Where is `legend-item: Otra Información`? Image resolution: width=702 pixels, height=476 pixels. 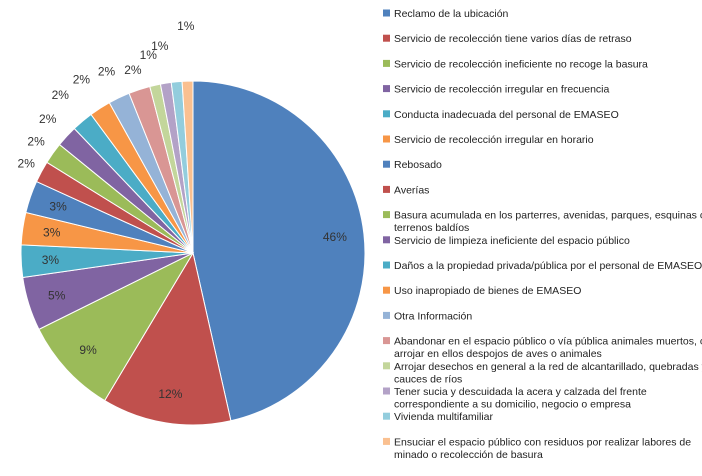 legend-item: Otra Información is located at coordinates (427, 316).